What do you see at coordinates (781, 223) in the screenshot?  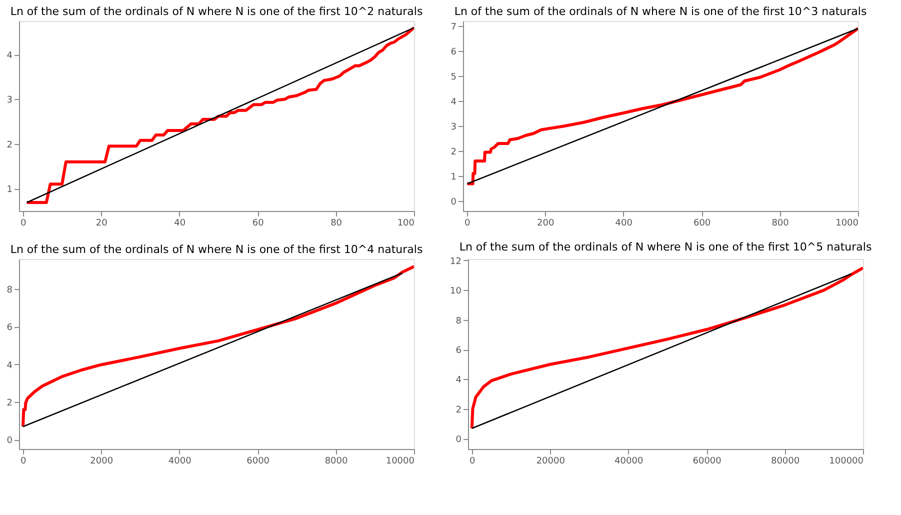 I see `x-tick-label: 800` at bounding box center [781, 223].